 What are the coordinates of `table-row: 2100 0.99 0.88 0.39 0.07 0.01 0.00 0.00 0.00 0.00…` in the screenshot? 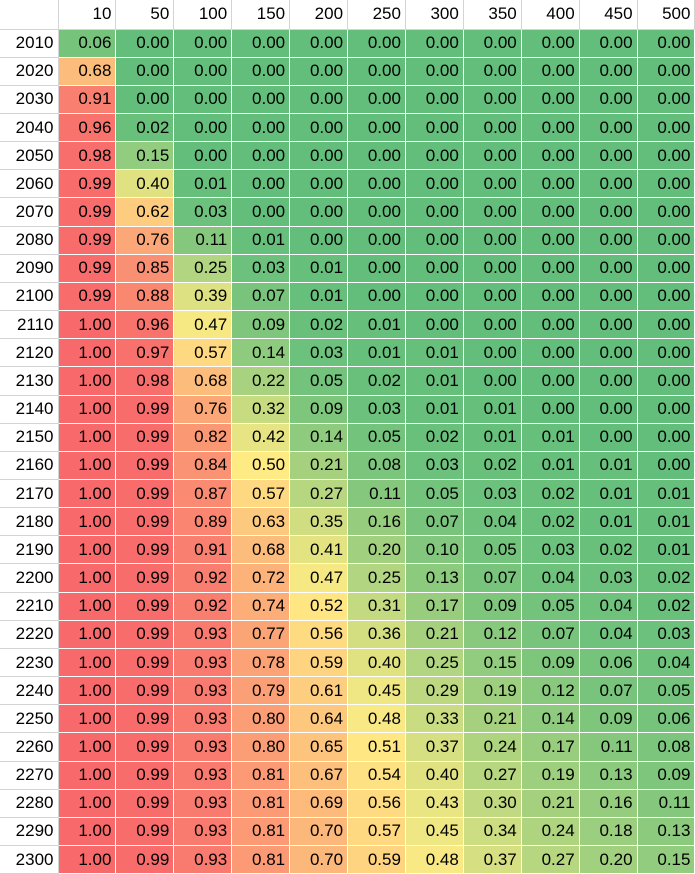 It's located at (347, 297).